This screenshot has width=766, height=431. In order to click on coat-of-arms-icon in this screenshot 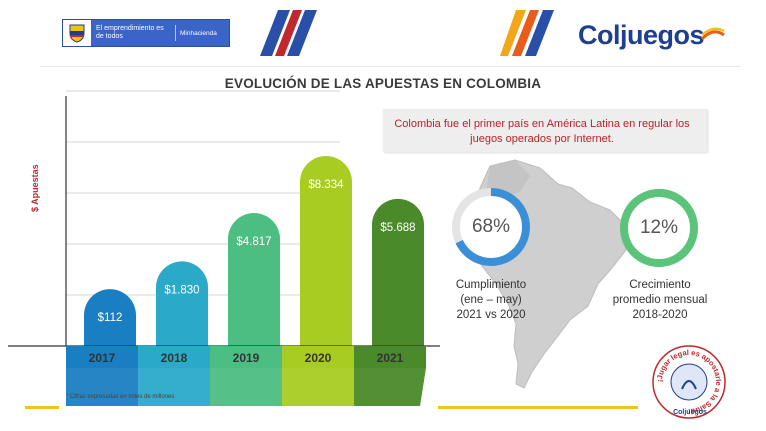, I will do `click(77, 33)`.